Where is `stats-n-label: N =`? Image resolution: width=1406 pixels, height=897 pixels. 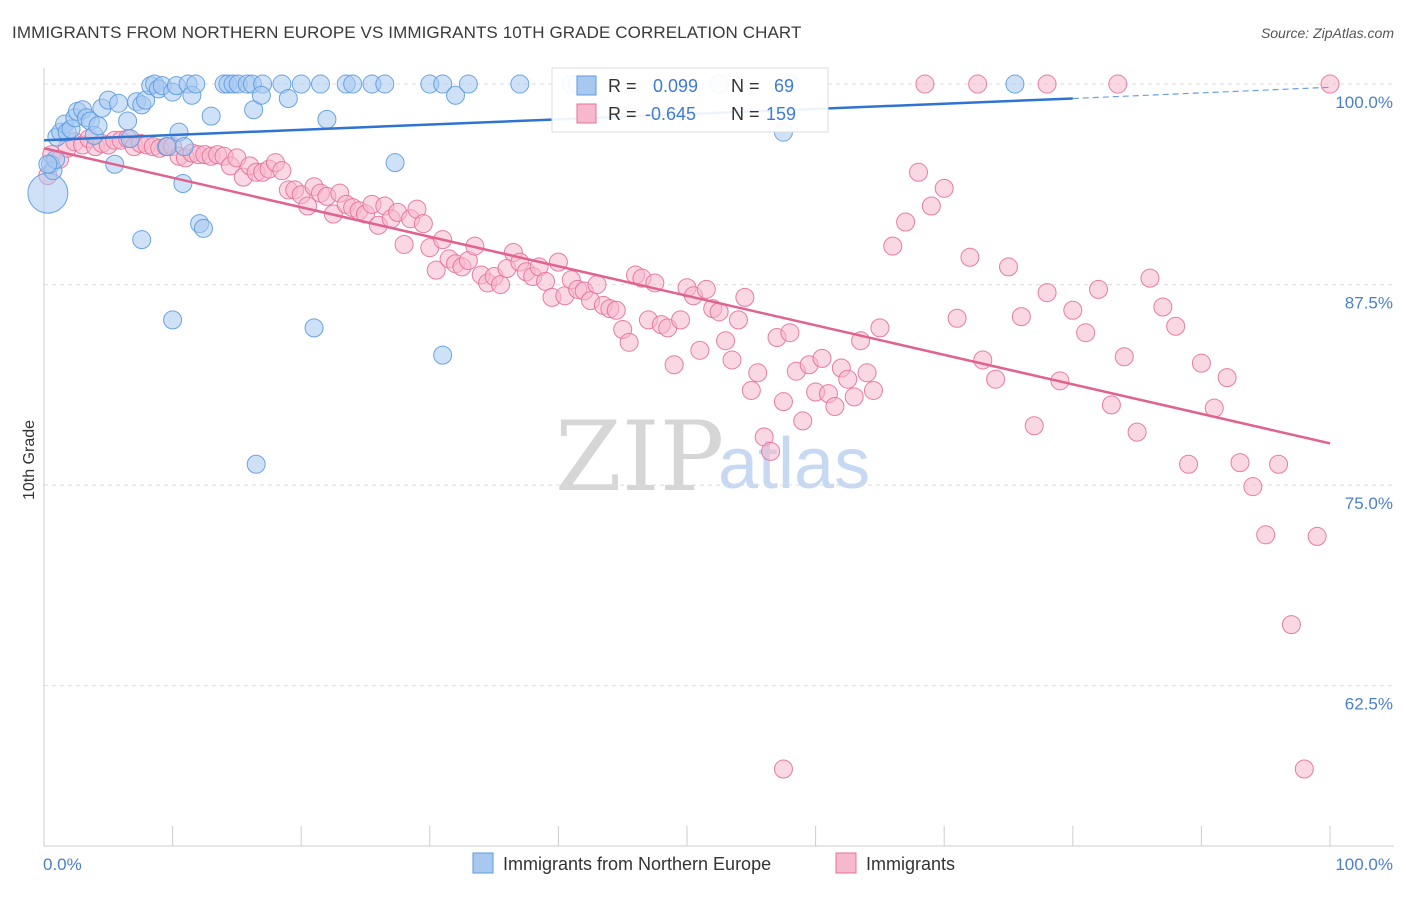
stats-n-label: N = is located at coordinates (745, 86).